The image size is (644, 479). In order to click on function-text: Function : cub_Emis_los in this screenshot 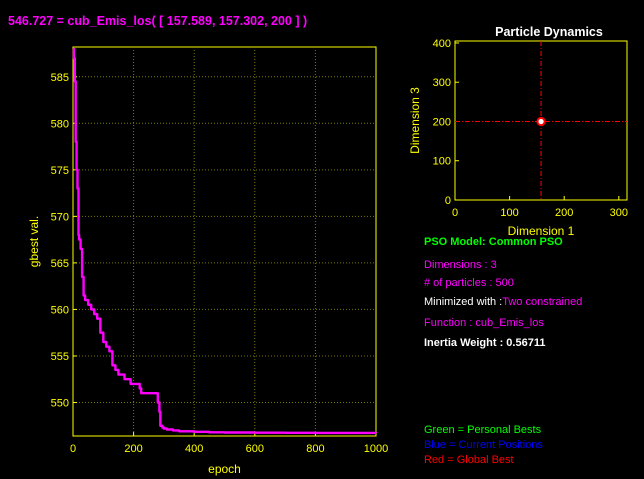, I will do `click(484, 323)`.